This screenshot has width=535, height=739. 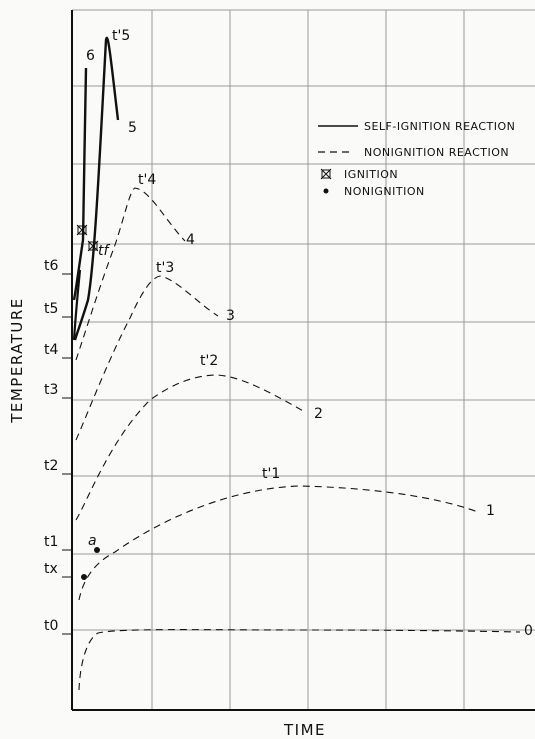 I want to click on peak-label-5: t'5, so click(x=121, y=36).